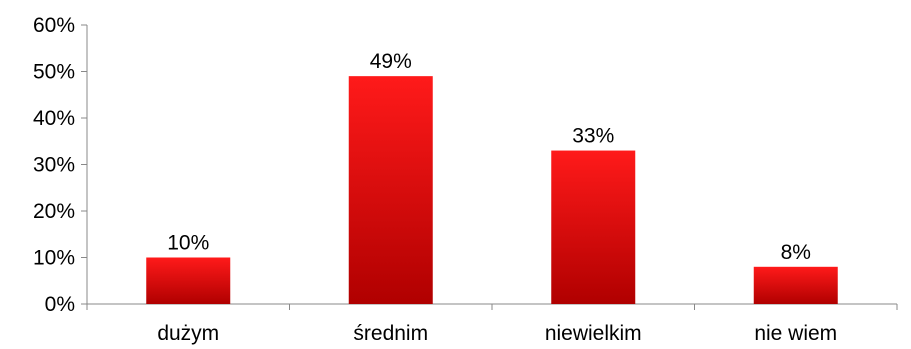  Describe the element at coordinates (54, 165) in the screenshot. I see `y-tick-label: 30%` at that location.